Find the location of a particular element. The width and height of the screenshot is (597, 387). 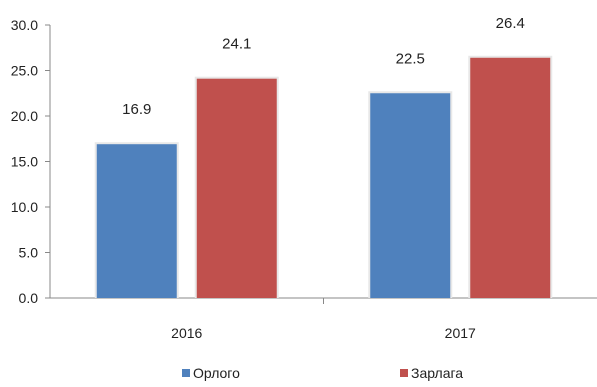

y-tick-label: 20.0 is located at coordinates (24, 116).